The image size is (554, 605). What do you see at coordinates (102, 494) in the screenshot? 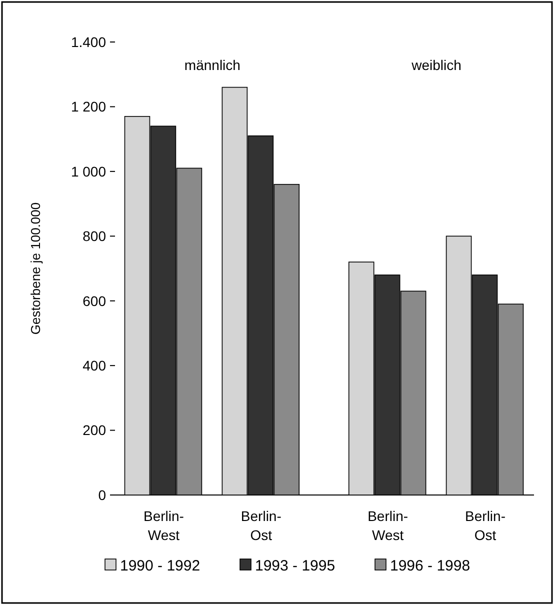
I see `y-tick-label: 0` at bounding box center [102, 494].